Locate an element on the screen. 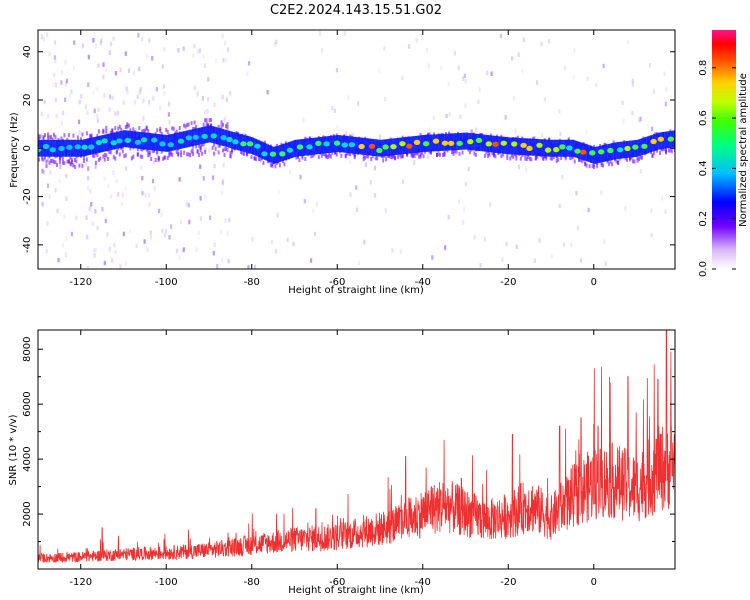  spectrogram-ytick-label: 0 is located at coordinates (27, 148).